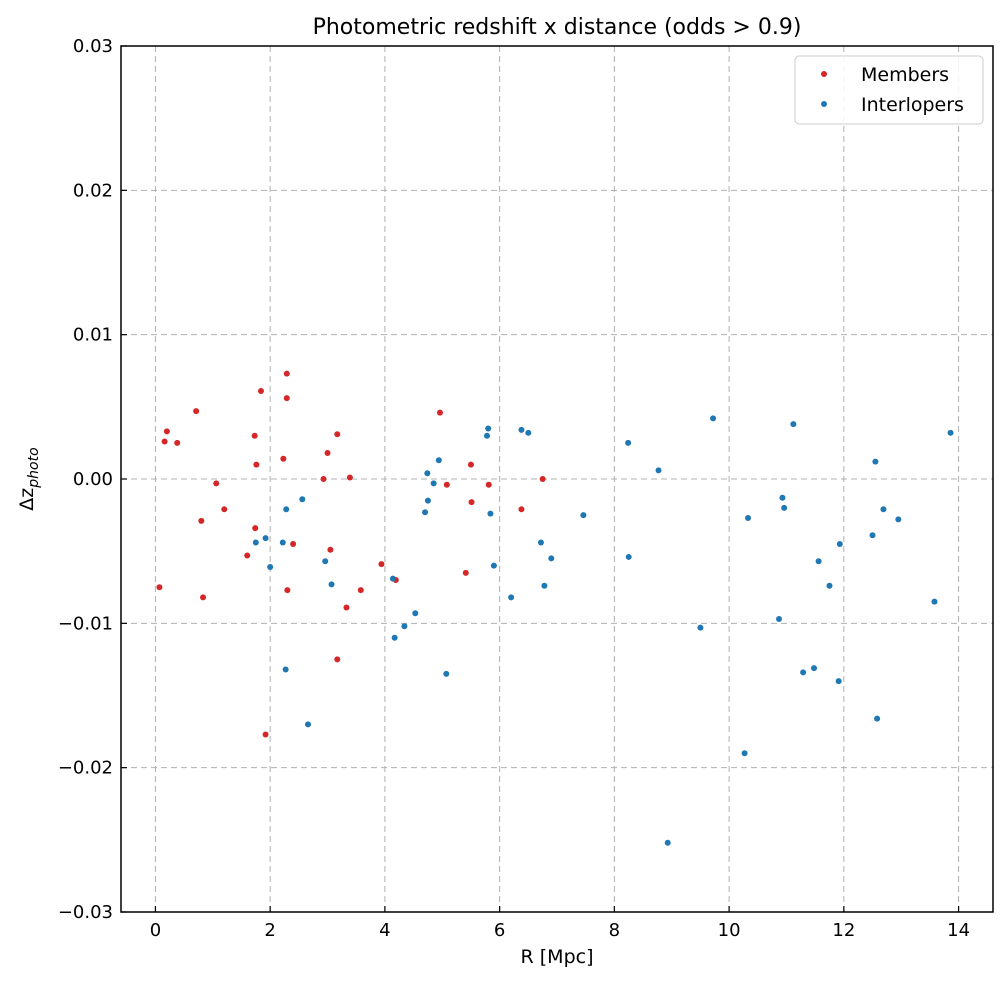  I want to click on y-tick-label: −0.03, so click(85, 912).